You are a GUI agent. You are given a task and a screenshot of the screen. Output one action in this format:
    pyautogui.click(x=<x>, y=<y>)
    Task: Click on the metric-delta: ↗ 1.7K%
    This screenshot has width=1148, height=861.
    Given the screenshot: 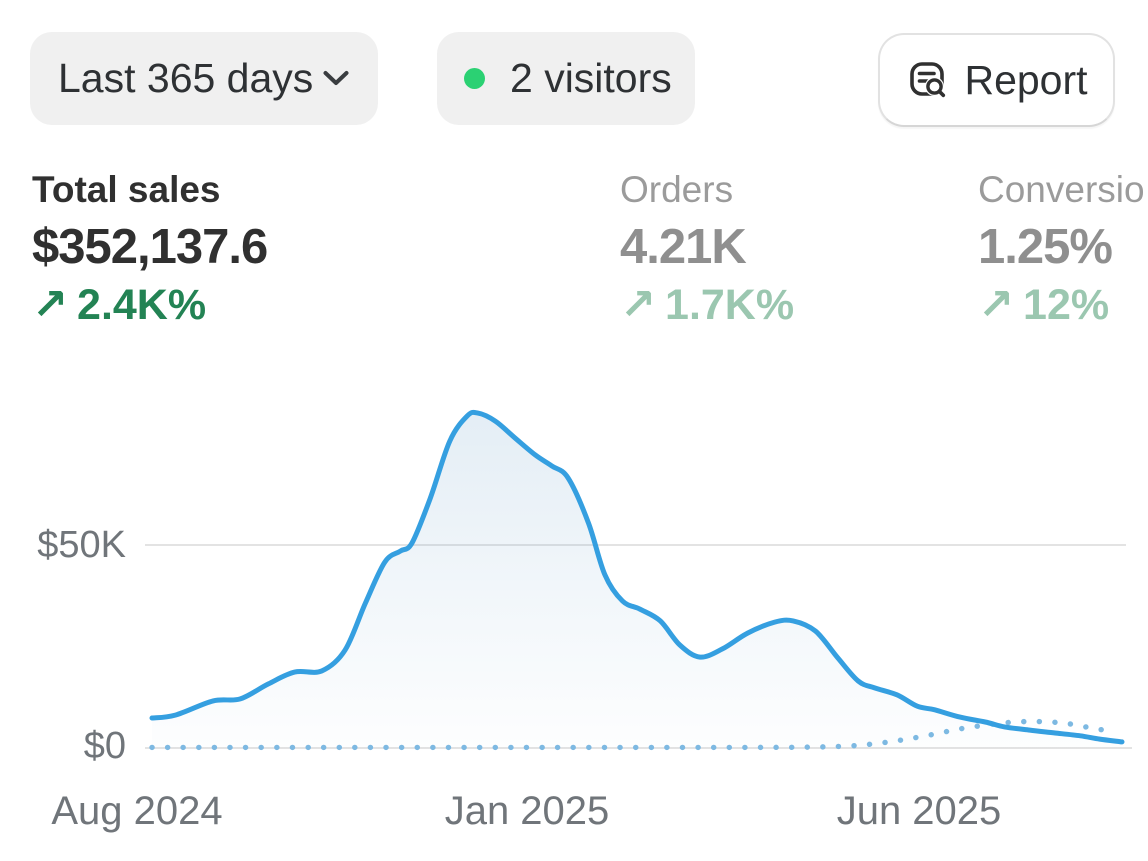 What is the action you would take?
    pyautogui.click(x=707, y=305)
    